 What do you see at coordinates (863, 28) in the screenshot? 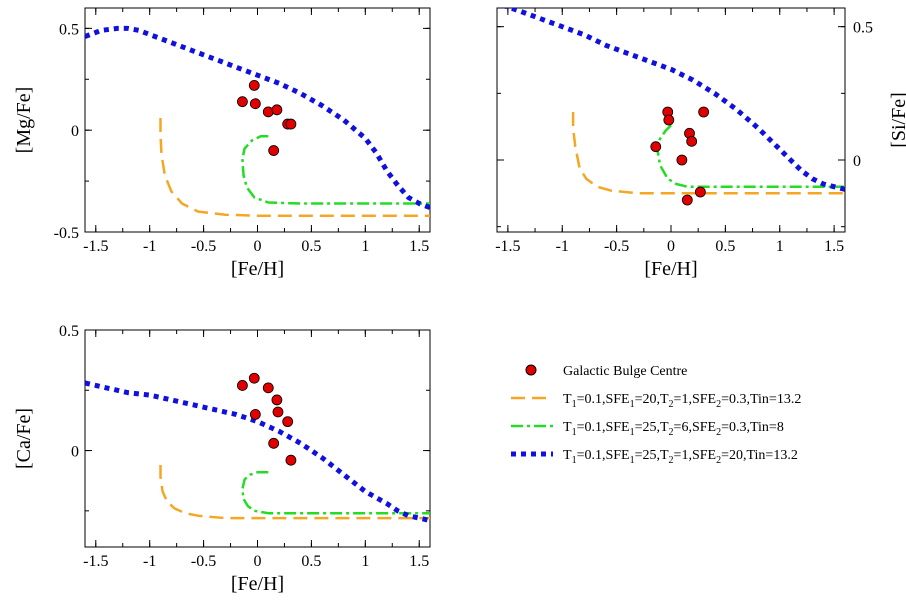
I see `si-ytick-label: 0.5` at bounding box center [863, 28].